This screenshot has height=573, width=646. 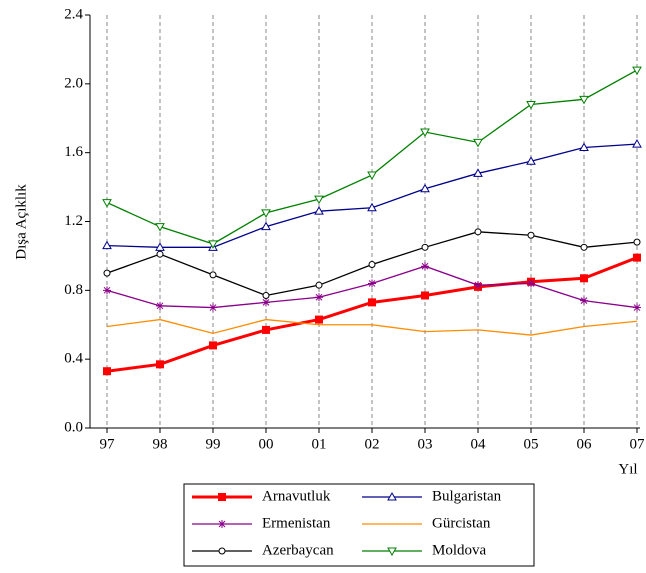 What do you see at coordinates (108, 444) in the screenshot?
I see `x-tick-label: 97` at bounding box center [108, 444].